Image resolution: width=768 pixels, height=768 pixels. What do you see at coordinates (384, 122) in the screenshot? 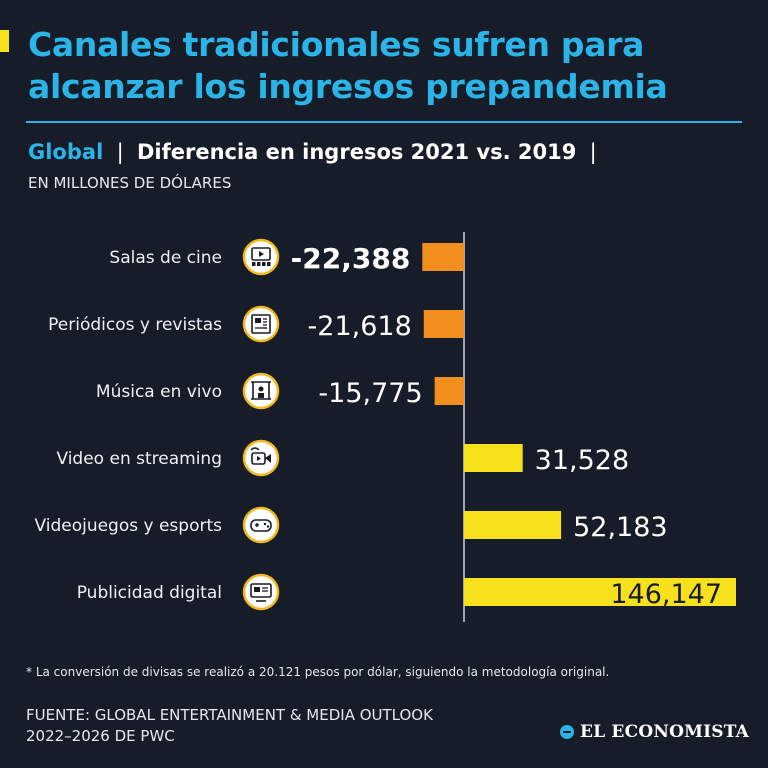
I see `title-divider` at bounding box center [384, 122].